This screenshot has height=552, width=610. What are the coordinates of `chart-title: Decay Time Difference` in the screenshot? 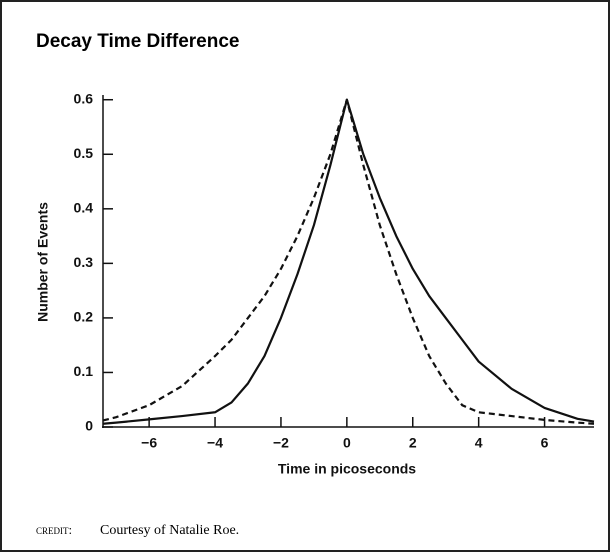 It's located at (137, 41).